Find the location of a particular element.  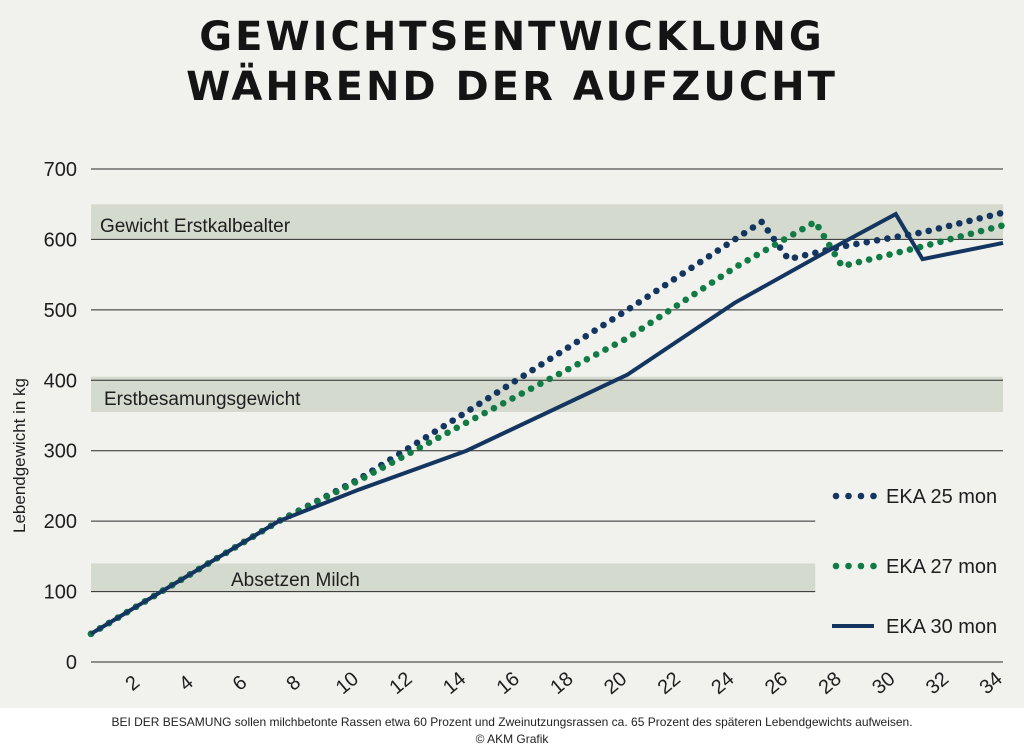

x-tick-label: 28 is located at coordinates (830, 683).